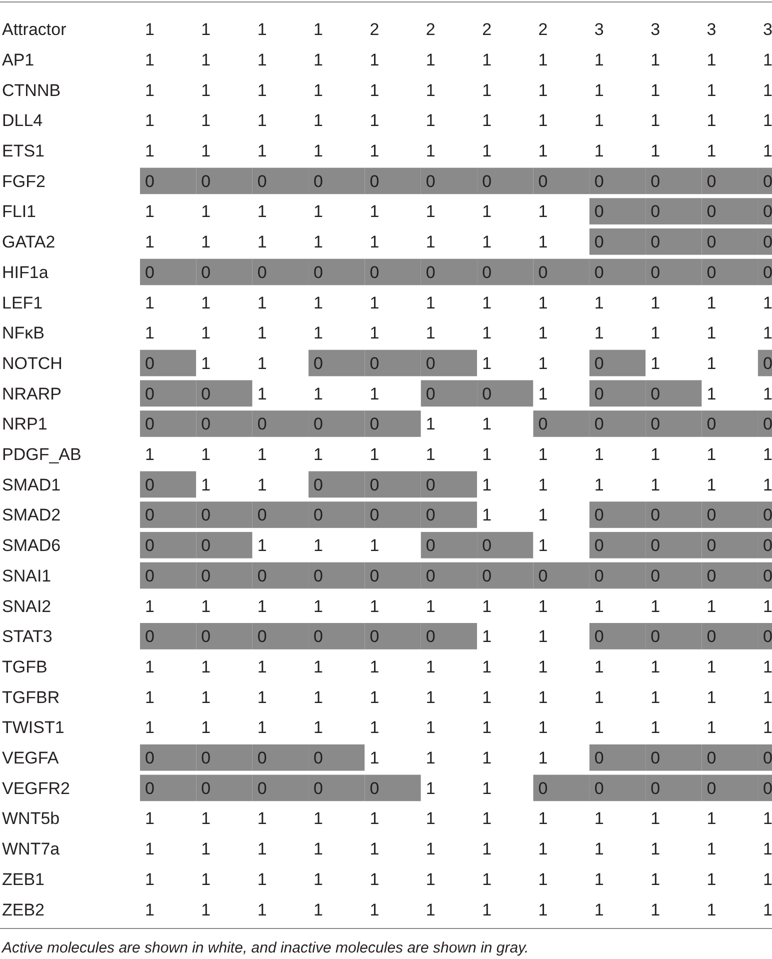  I want to click on y-tick-label: WNT5b, so click(31, 818).